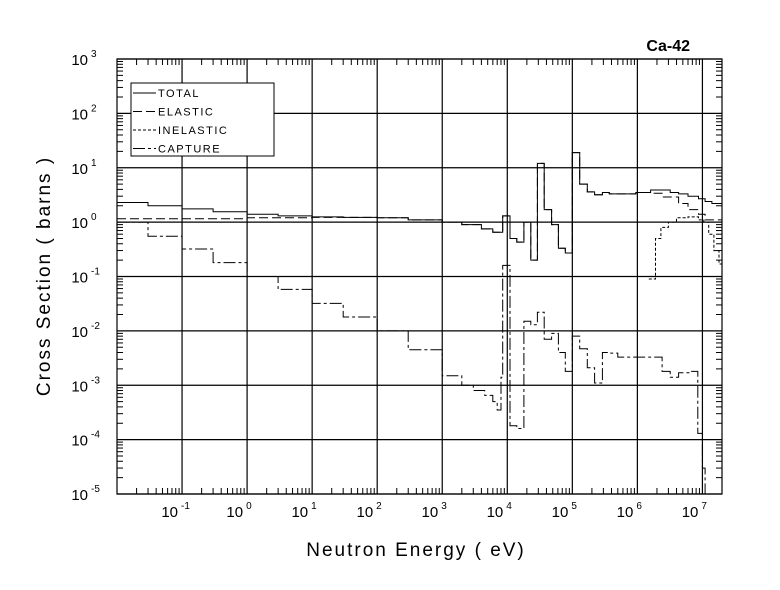  What do you see at coordinates (44, 276) in the screenshot?
I see `y-axis-label: Cross Section ( barns )` at bounding box center [44, 276].